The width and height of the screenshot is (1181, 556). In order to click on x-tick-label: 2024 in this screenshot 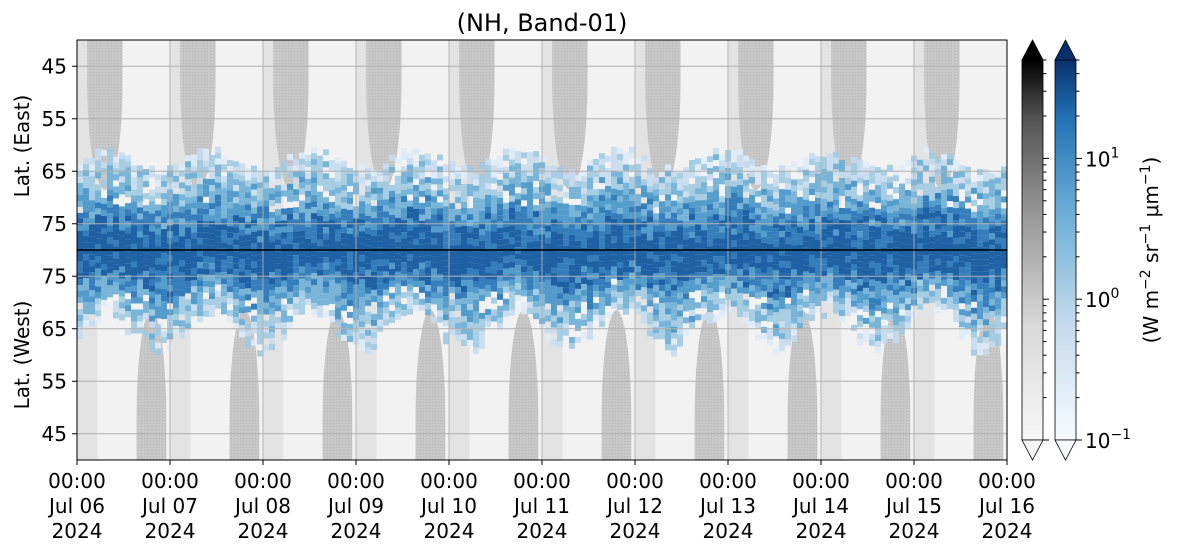, I will do `click(356, 531)`.